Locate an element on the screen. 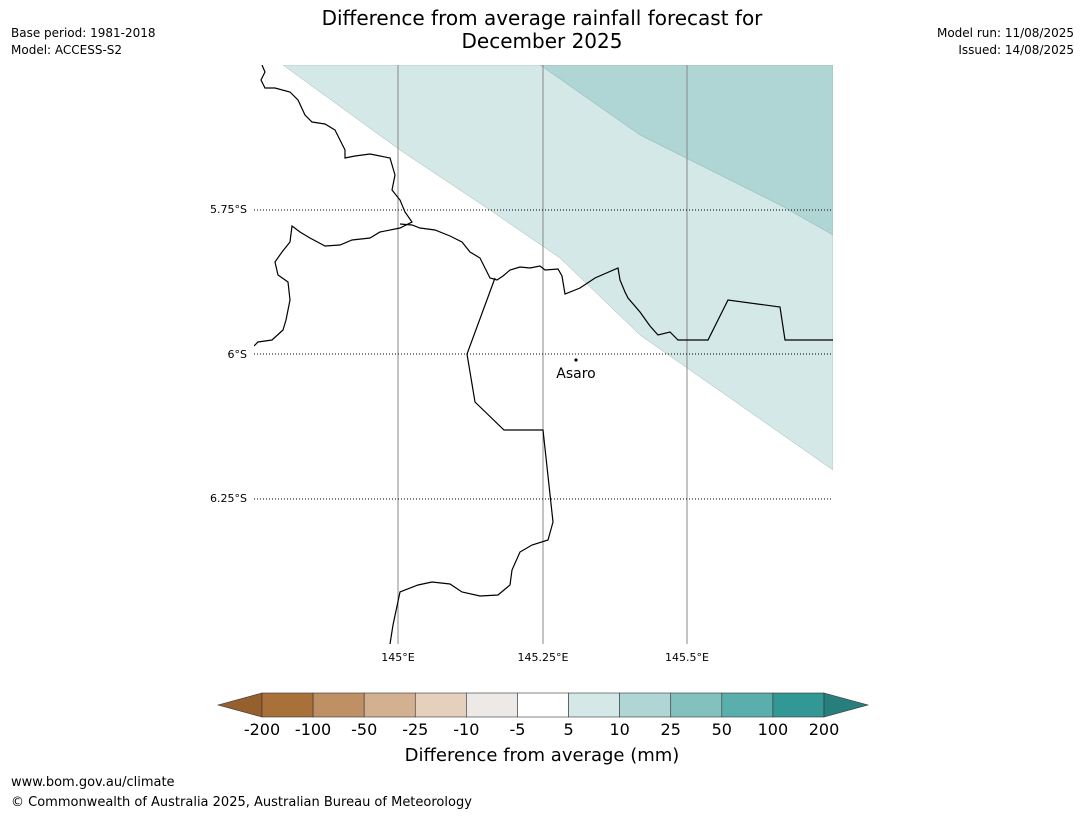 The width and height of the screenshot is (1085, 816). town-label: Asaro is located at coordinates (575, 374).